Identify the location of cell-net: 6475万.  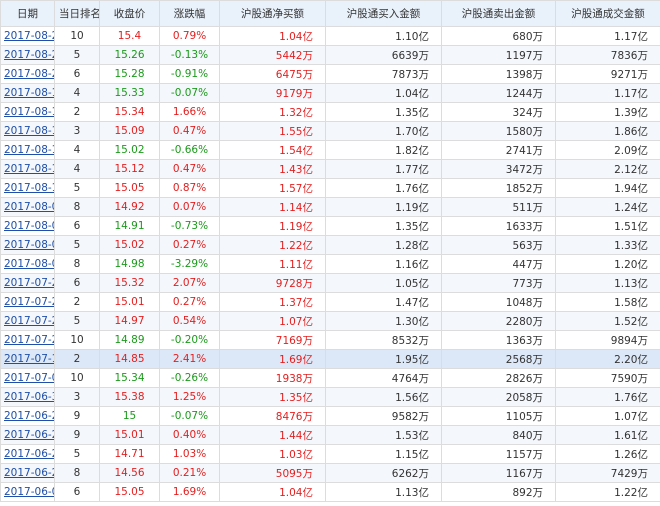
(272, 74).